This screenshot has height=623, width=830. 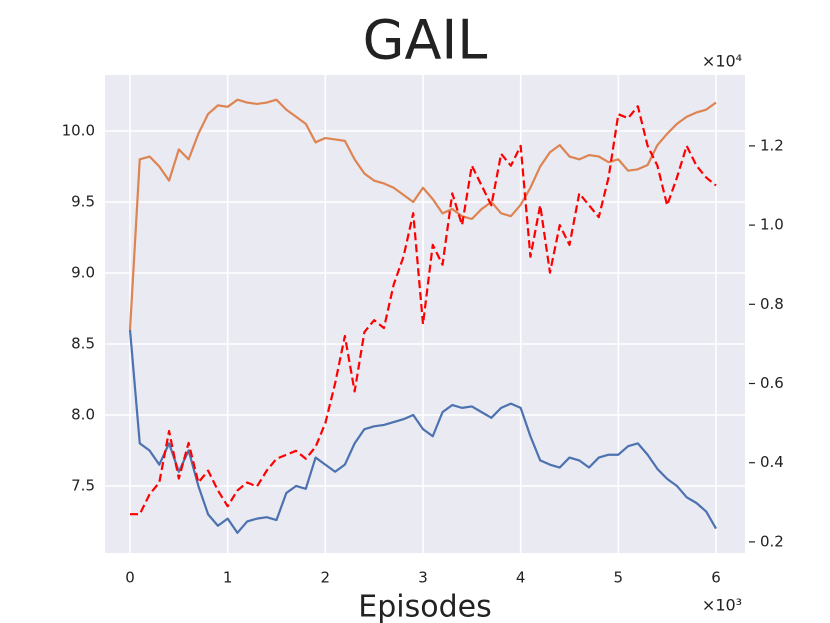 I want to click on x-tick-label: 4, so click(x=521, y=578).